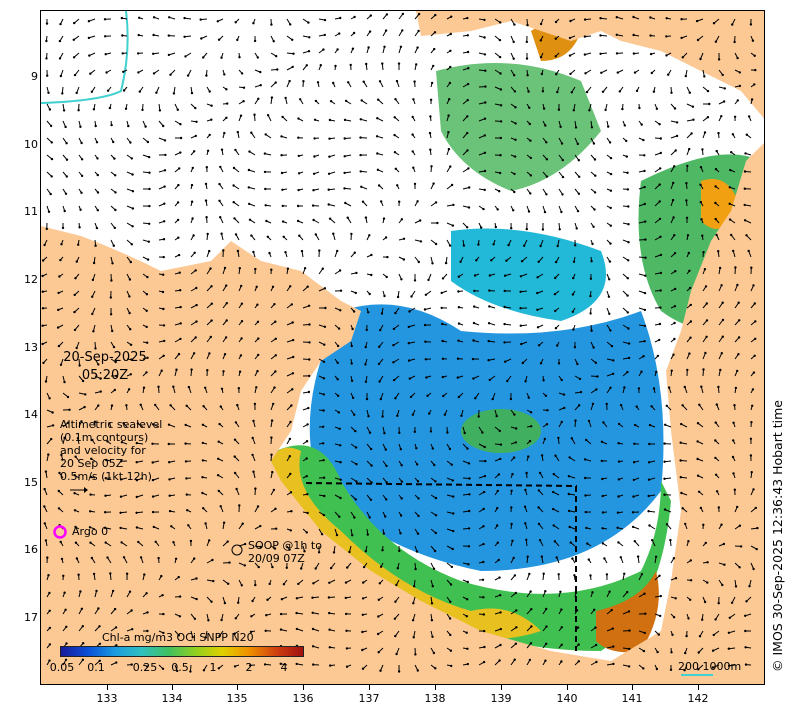 The height and width of the screenshot is (716, 792). Describe the element at coordinates (180, 667) in the screenshot. I see `colorbar-tick-label: 0.5` at that location.